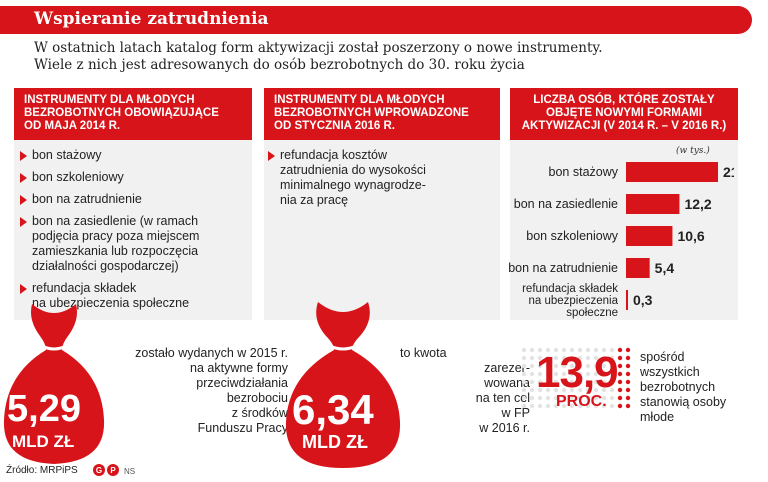 The image size is (768, 482). What do you see at coordinates (382, 230) in the screenshot?
I see `col2-panel` at bounding box center [382, 230].